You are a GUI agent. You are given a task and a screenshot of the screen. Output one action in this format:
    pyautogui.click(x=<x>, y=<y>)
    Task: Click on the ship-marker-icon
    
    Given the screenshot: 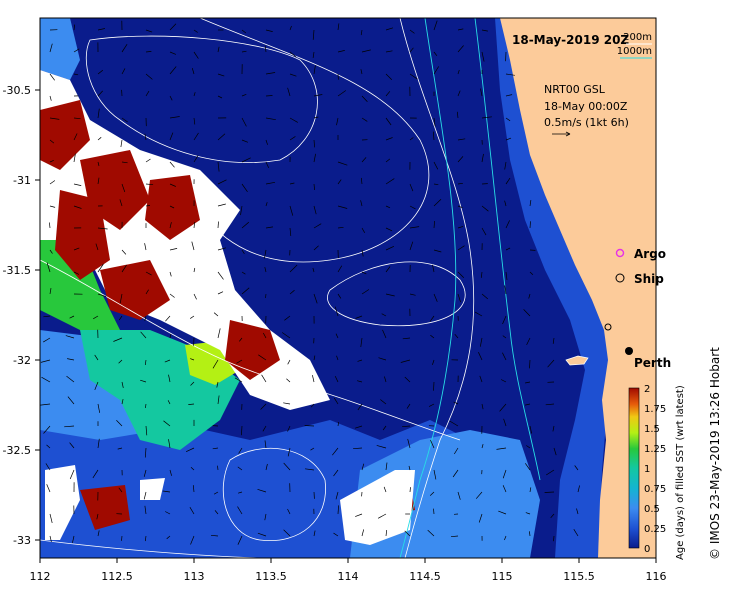 What is the action you would take?
    pyautogui.click(x=620, y=278)
    